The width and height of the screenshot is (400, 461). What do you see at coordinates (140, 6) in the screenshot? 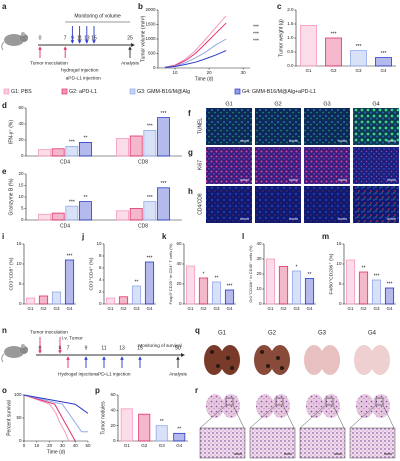
I see `panel-letter: b` at bounding box center [140, 6].